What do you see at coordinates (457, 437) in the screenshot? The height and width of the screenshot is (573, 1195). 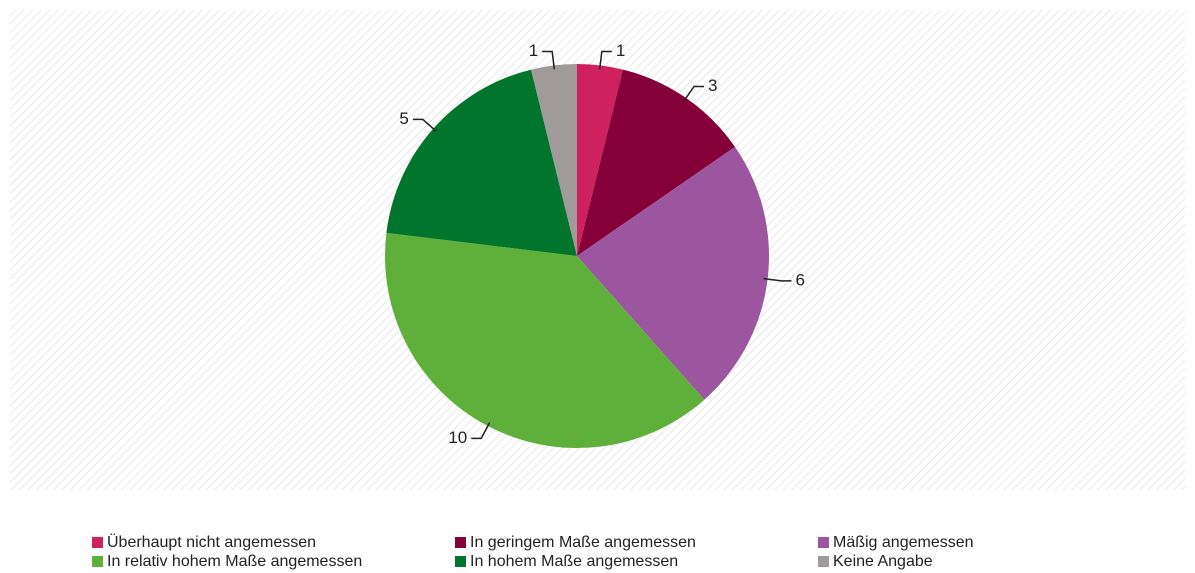 I see `data-label: 10` at bounding box center [457, 437].